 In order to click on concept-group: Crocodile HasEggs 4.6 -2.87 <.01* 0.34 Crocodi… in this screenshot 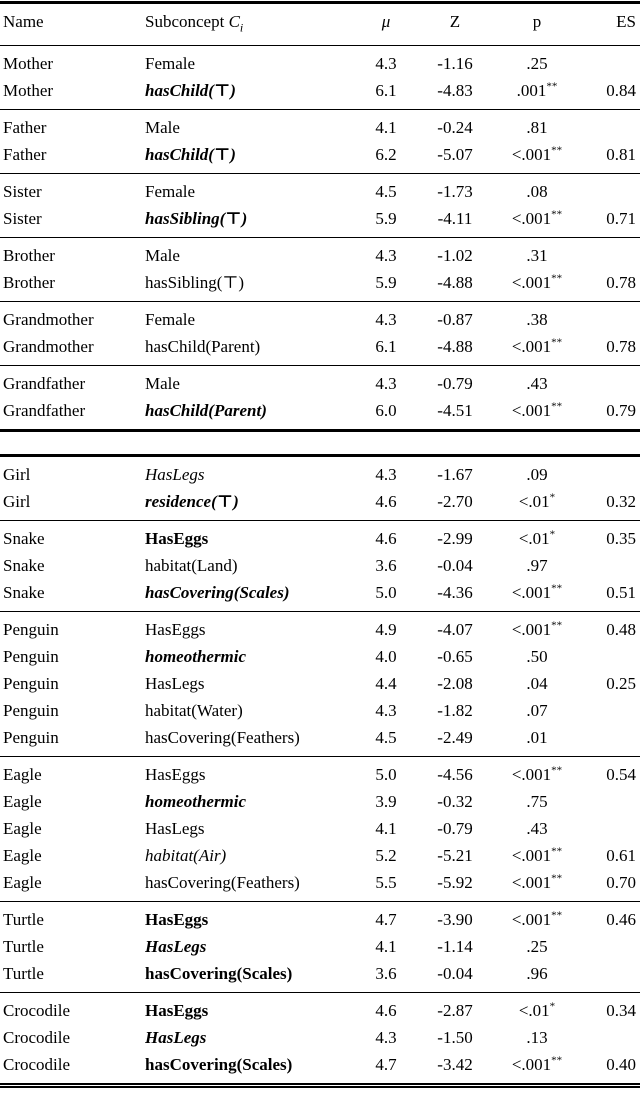, I will do `click(320, 1039)`.